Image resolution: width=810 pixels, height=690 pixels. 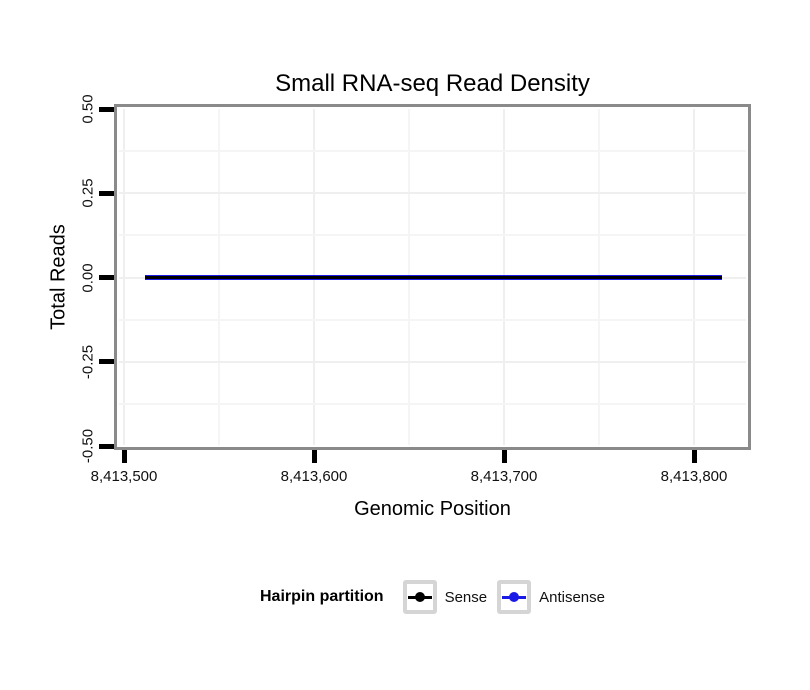 What do you see at coordinates (124, 476) in the screenshot?
I see `x-tick-label: 8,413,500` at bounding box center [124, 476].